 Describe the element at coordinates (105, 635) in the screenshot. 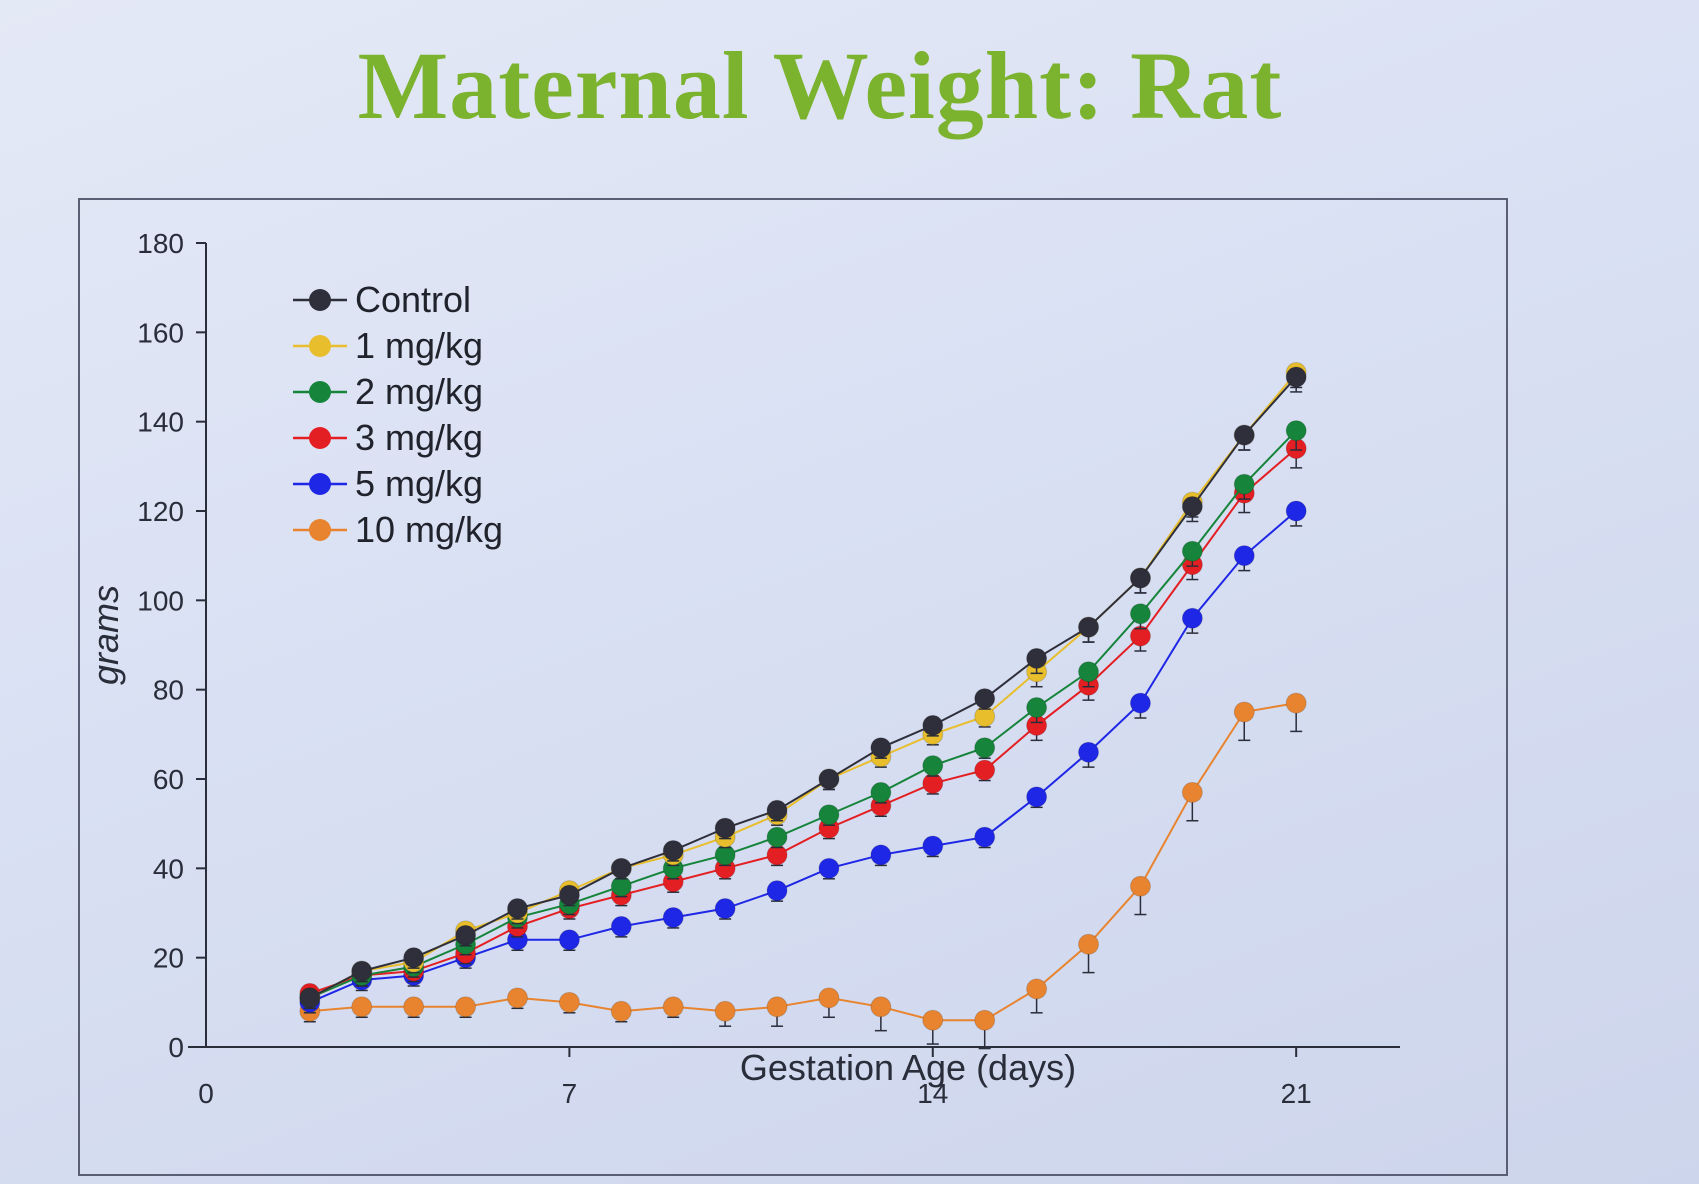

I see `y-axis-title: grams` at that location.